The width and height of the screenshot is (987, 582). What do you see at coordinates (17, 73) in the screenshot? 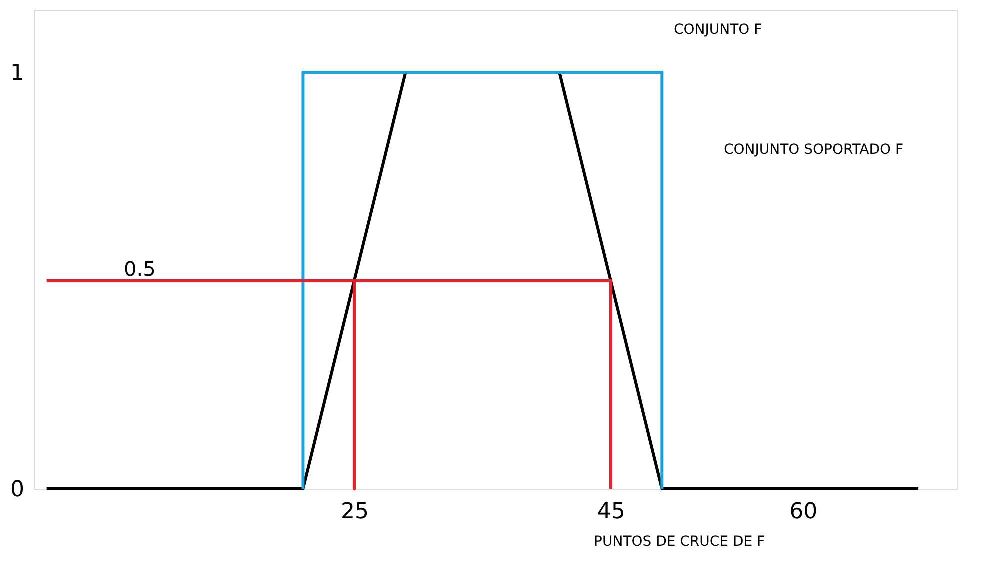
I see `y-tick-label: 1` at bounding box center [17, 73].